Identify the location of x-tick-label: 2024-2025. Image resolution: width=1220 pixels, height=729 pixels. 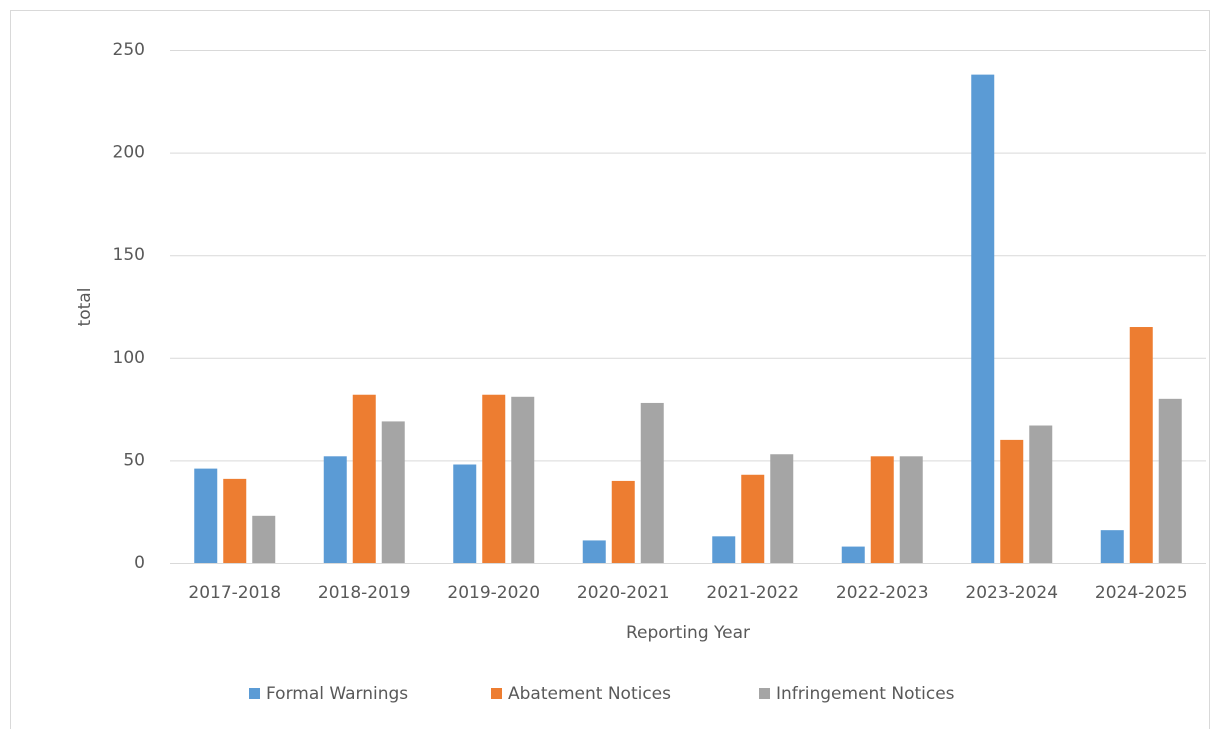
(1141, 593).